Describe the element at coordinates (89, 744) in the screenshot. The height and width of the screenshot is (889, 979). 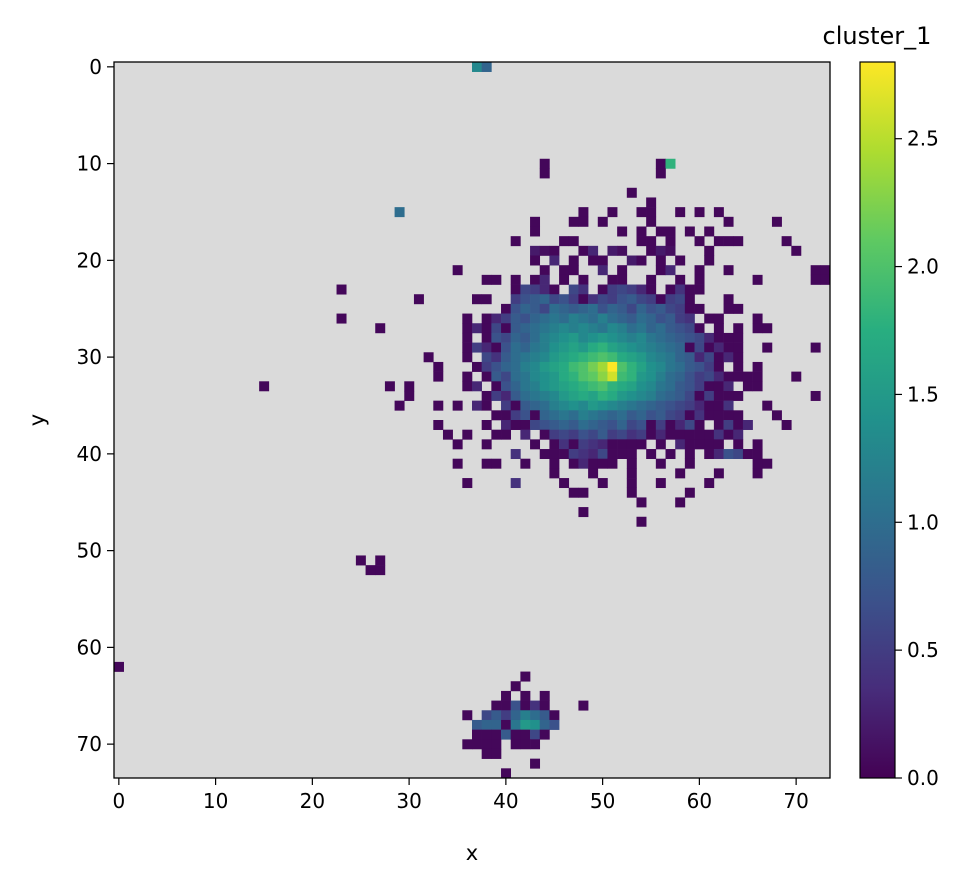
I see `y-tick-label: 70` at that location.